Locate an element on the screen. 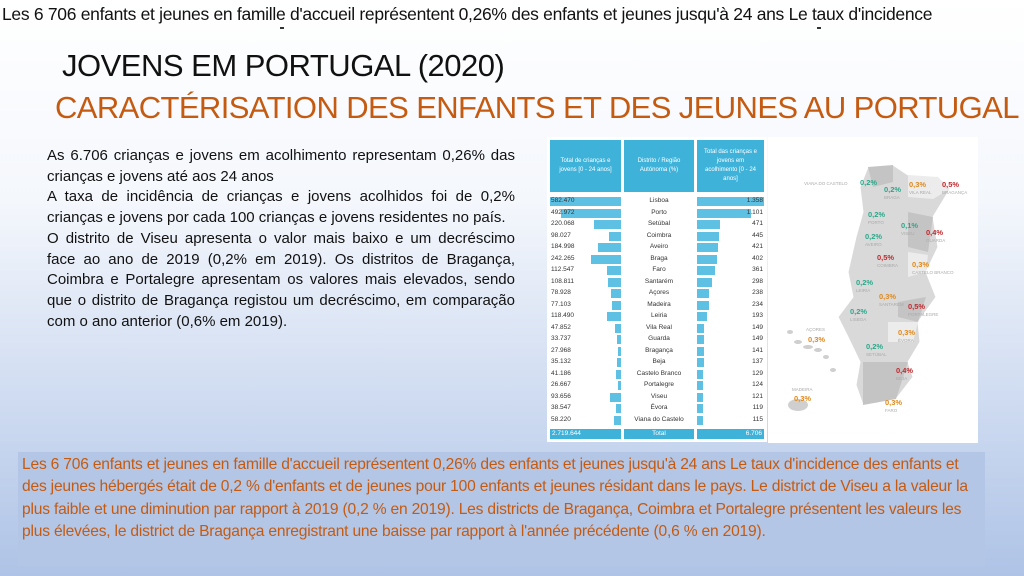 Image resolution: width=1024 pixels, height=576 pixels. table-row: 78.928 Açores 238 is located at coordinates (657, 293).